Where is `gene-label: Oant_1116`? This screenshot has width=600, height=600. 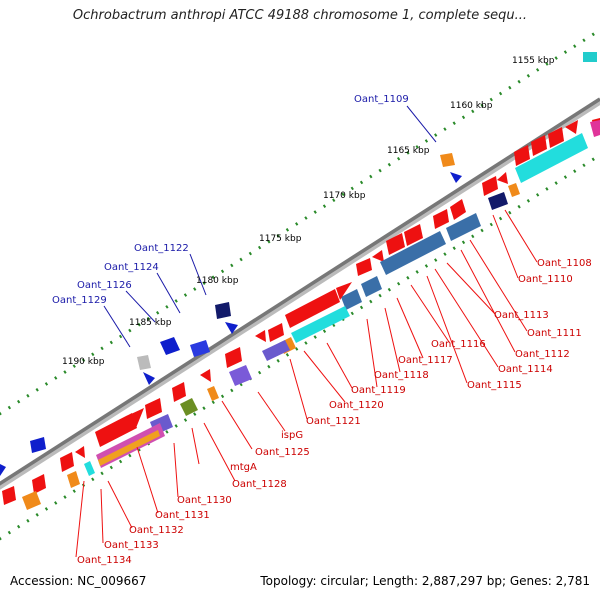 gene-label: Oant_1116 is located at coordinates (458, 344).